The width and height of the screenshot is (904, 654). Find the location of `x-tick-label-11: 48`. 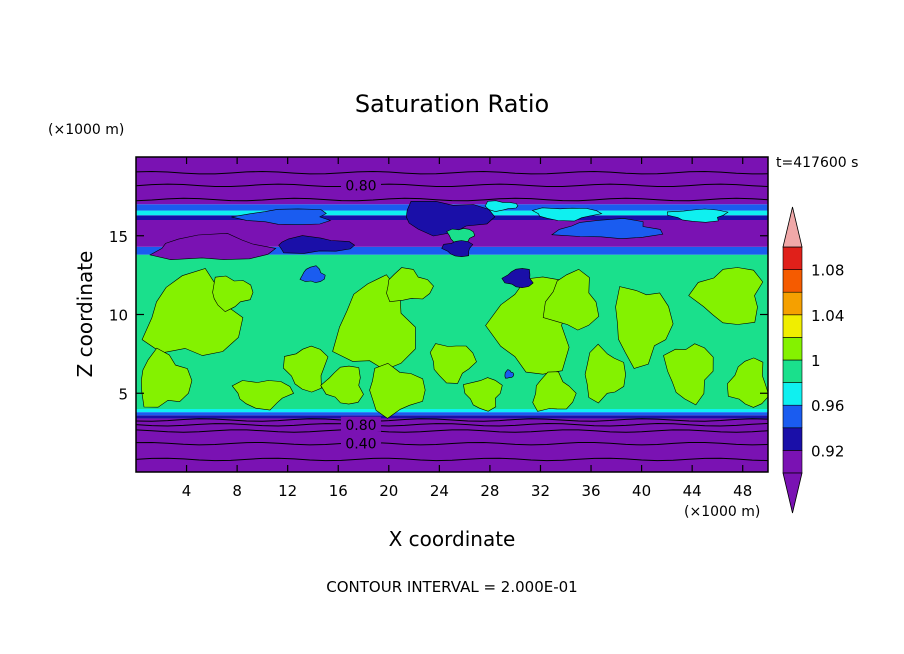

x-tick-label-11: 48 is located at coordinates (742, 491).